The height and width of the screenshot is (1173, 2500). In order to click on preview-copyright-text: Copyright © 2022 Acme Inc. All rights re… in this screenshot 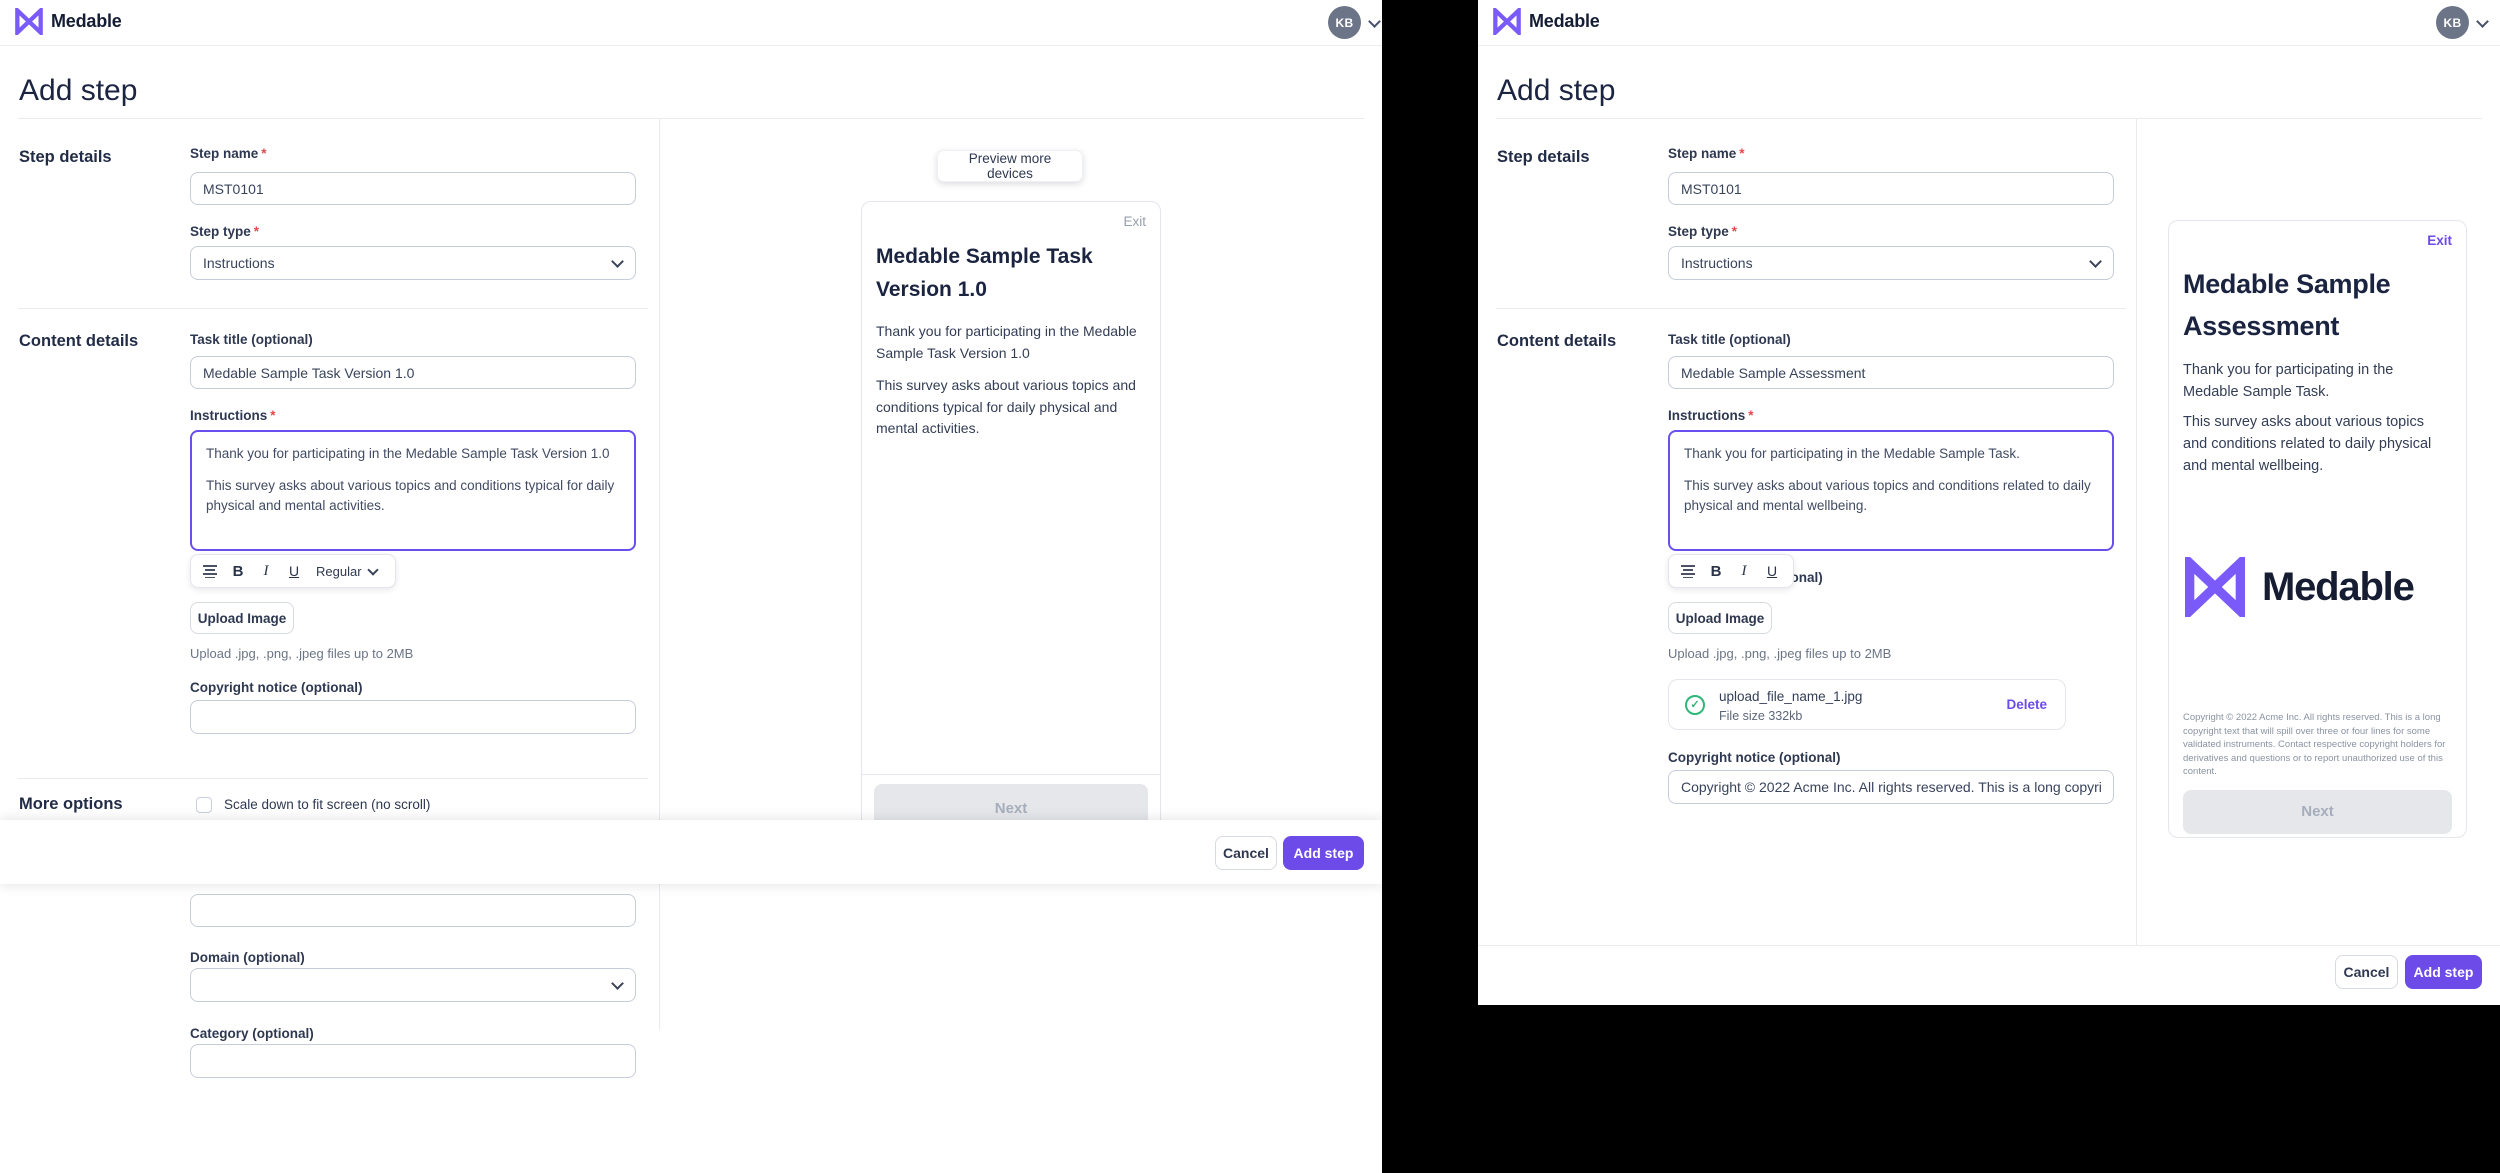, I will do `click(2314, 744)`.